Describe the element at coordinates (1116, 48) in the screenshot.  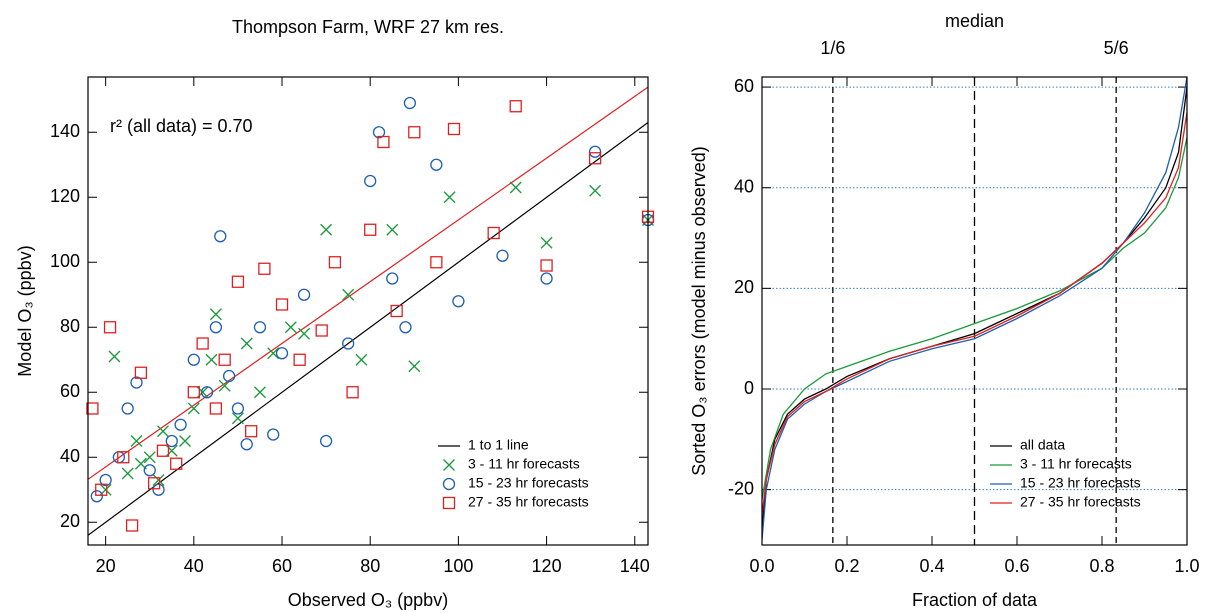
I see `top-tick-label: 5/6` at that location.